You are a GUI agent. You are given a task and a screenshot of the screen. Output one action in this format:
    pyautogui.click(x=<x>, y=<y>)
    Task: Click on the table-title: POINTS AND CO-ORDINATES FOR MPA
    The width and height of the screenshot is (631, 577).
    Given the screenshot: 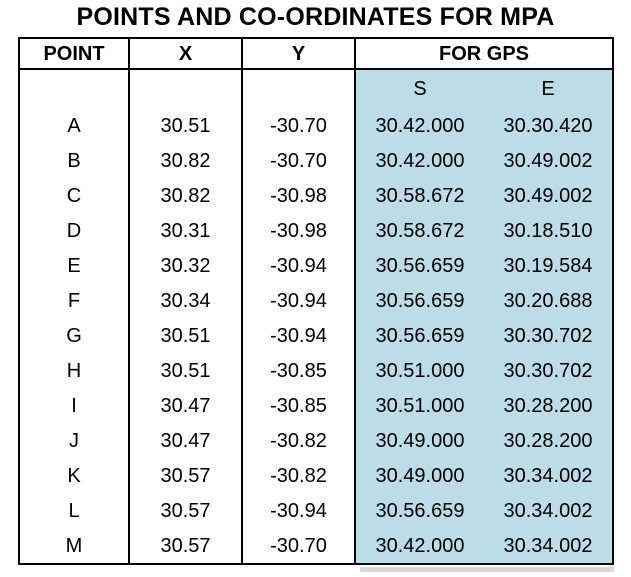 What is the action you would take?
    pyautogui.click(x=315, y=17)
    